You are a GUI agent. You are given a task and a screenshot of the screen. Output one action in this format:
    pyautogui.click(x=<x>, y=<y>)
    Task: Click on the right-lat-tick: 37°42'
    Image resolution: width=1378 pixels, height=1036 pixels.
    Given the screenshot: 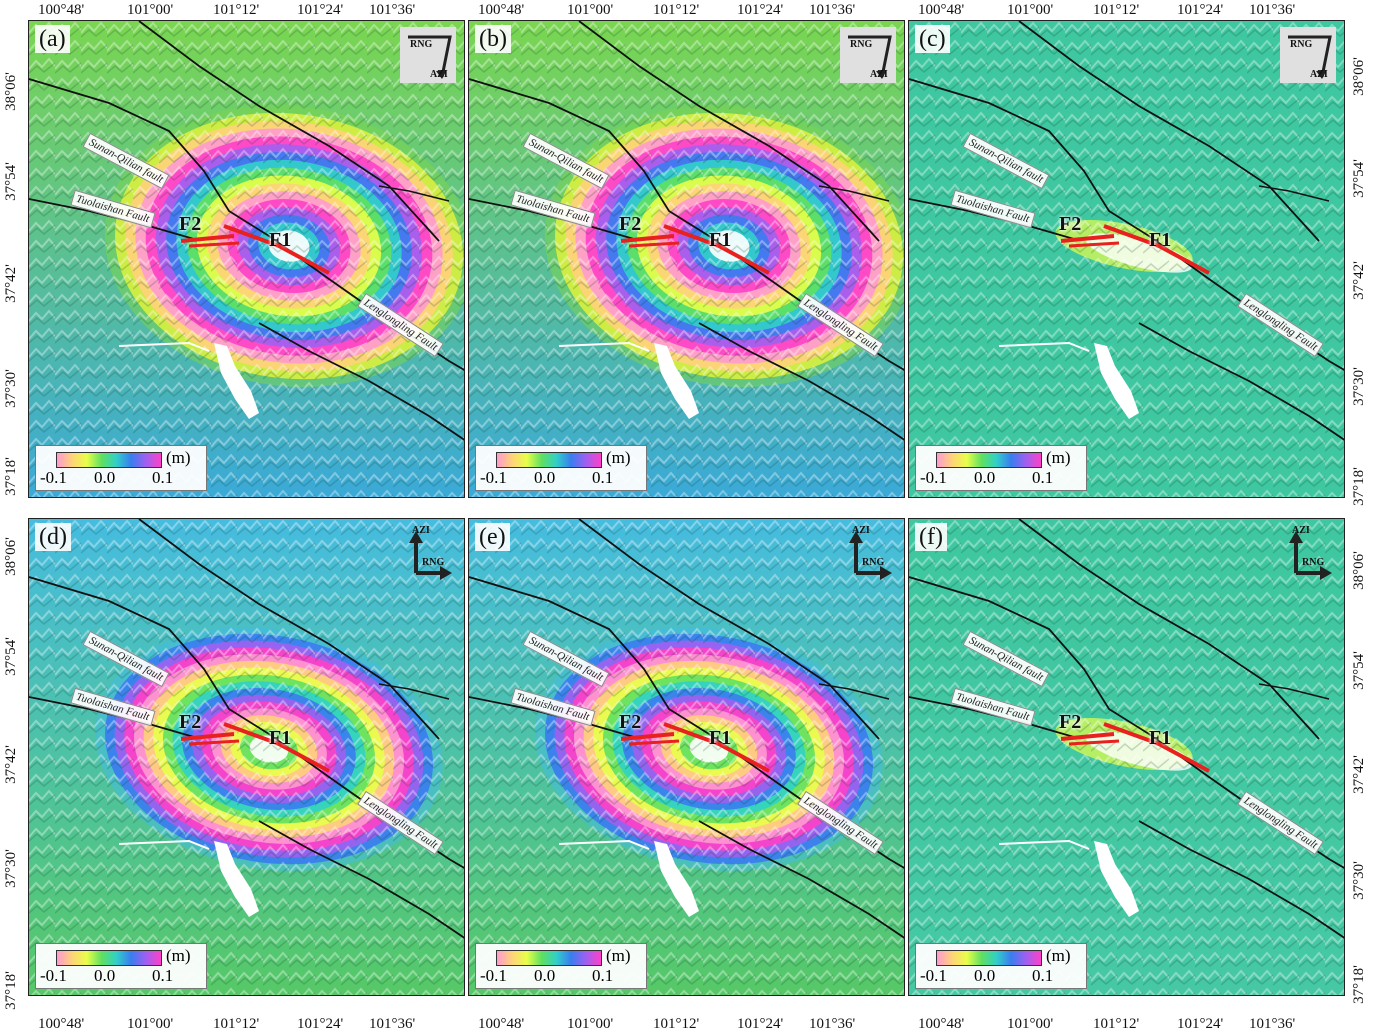 What is the action you would take?
    pyautogui.click(x=1358, y=774)
    